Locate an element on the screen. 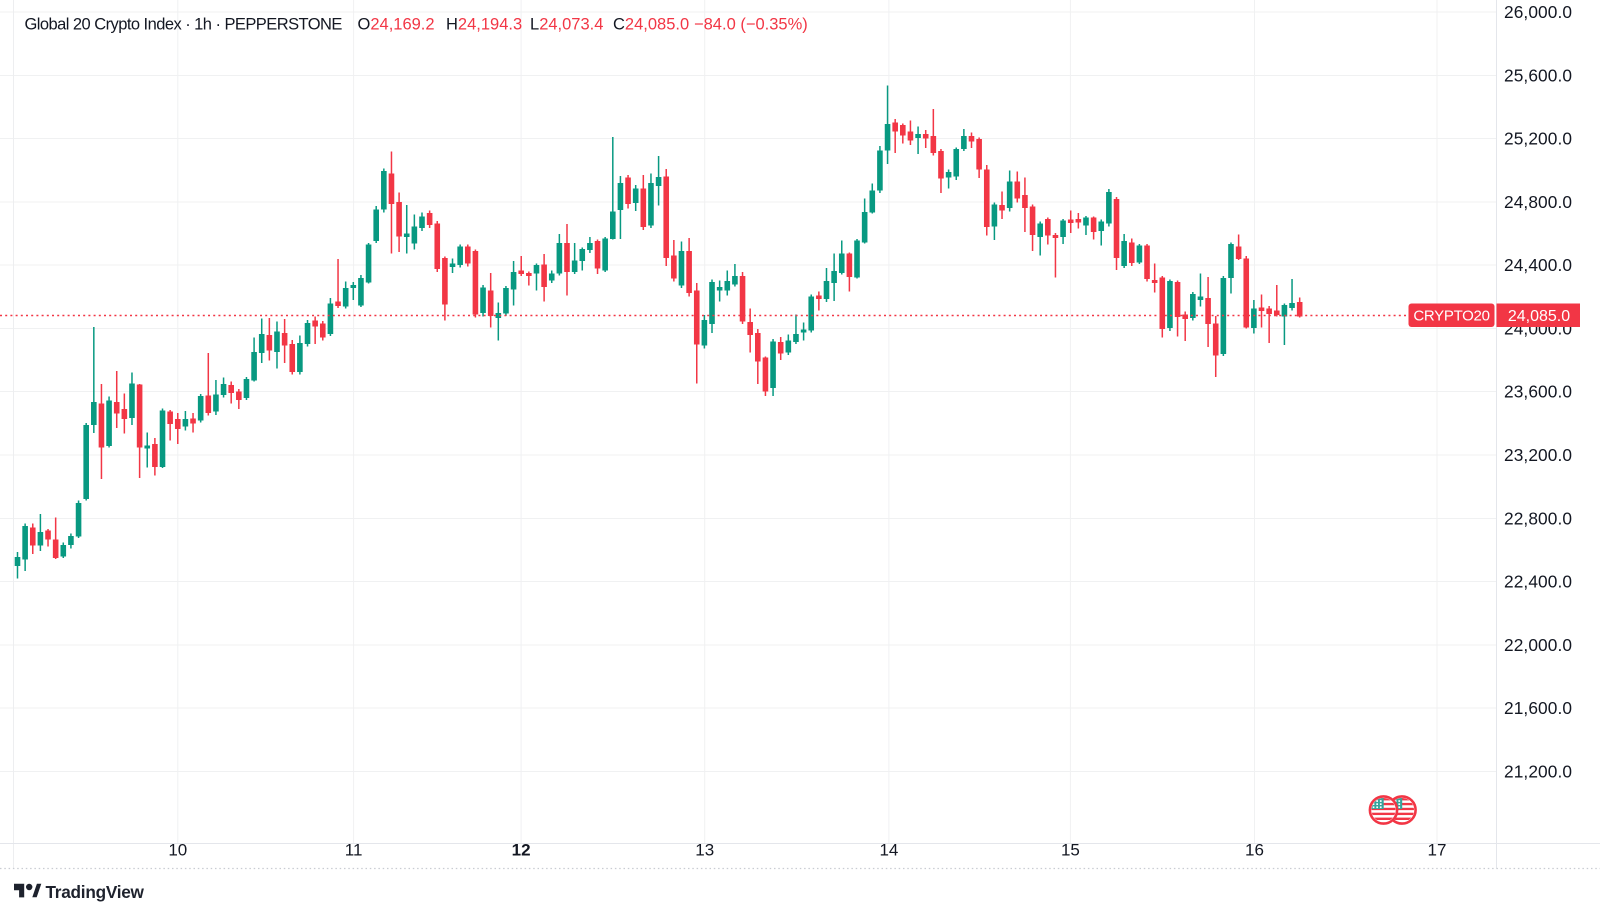 The height and width of the screenshot is (921, 1600). svg-text: 25,600.0 is located at coordinates (1538, 75).